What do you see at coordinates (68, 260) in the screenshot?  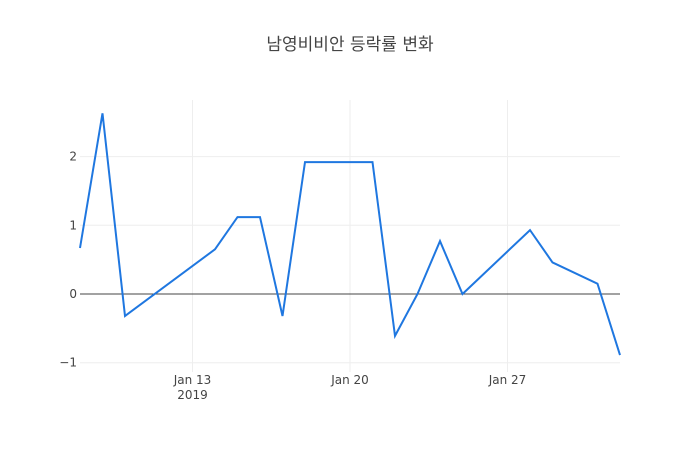 I see `y-axis-ticks: 2 1 0 −1` at bounding box center [68, 260].